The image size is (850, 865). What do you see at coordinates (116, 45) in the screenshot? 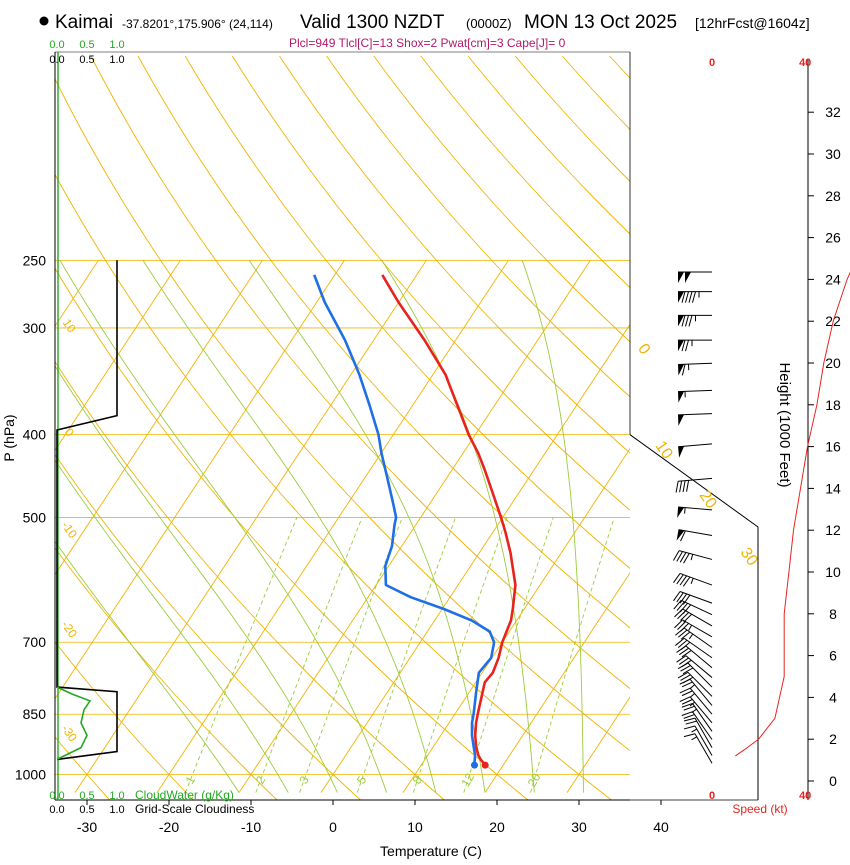
I see `cloud-water-top-tick: 1.0` at bounding box center [116, 45].